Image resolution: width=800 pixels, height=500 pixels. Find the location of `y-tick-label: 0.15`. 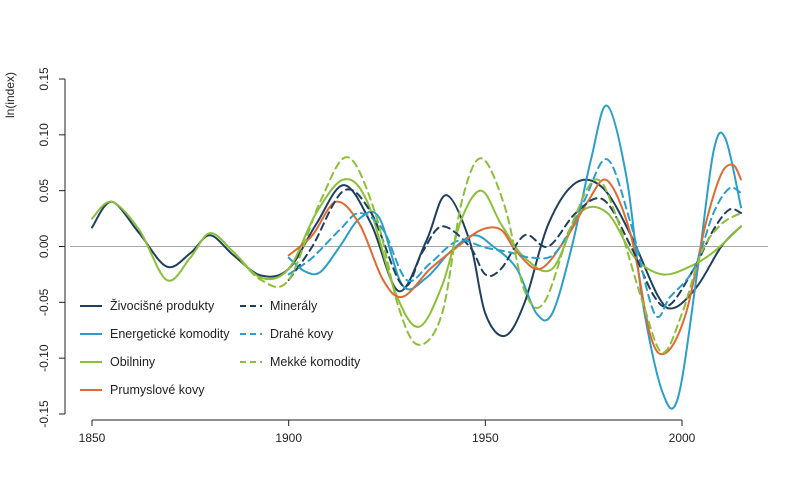

y-tick-label: 0.15 is located at coordinates (44, 79).